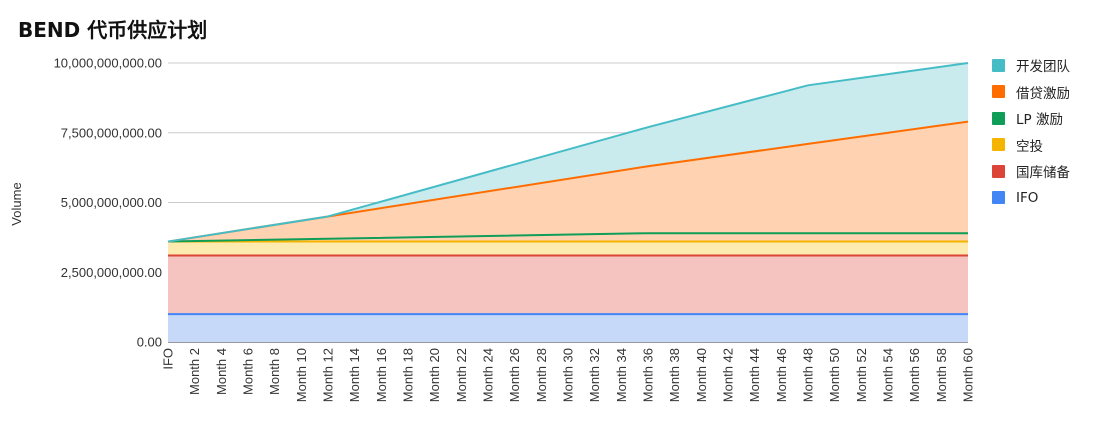 Image resolution: width=1099 pixels, height=427 pixels. Describe the element at coordinates (968, 375) in the screenshot. I see `x-tick-label: Month 60` at that location.